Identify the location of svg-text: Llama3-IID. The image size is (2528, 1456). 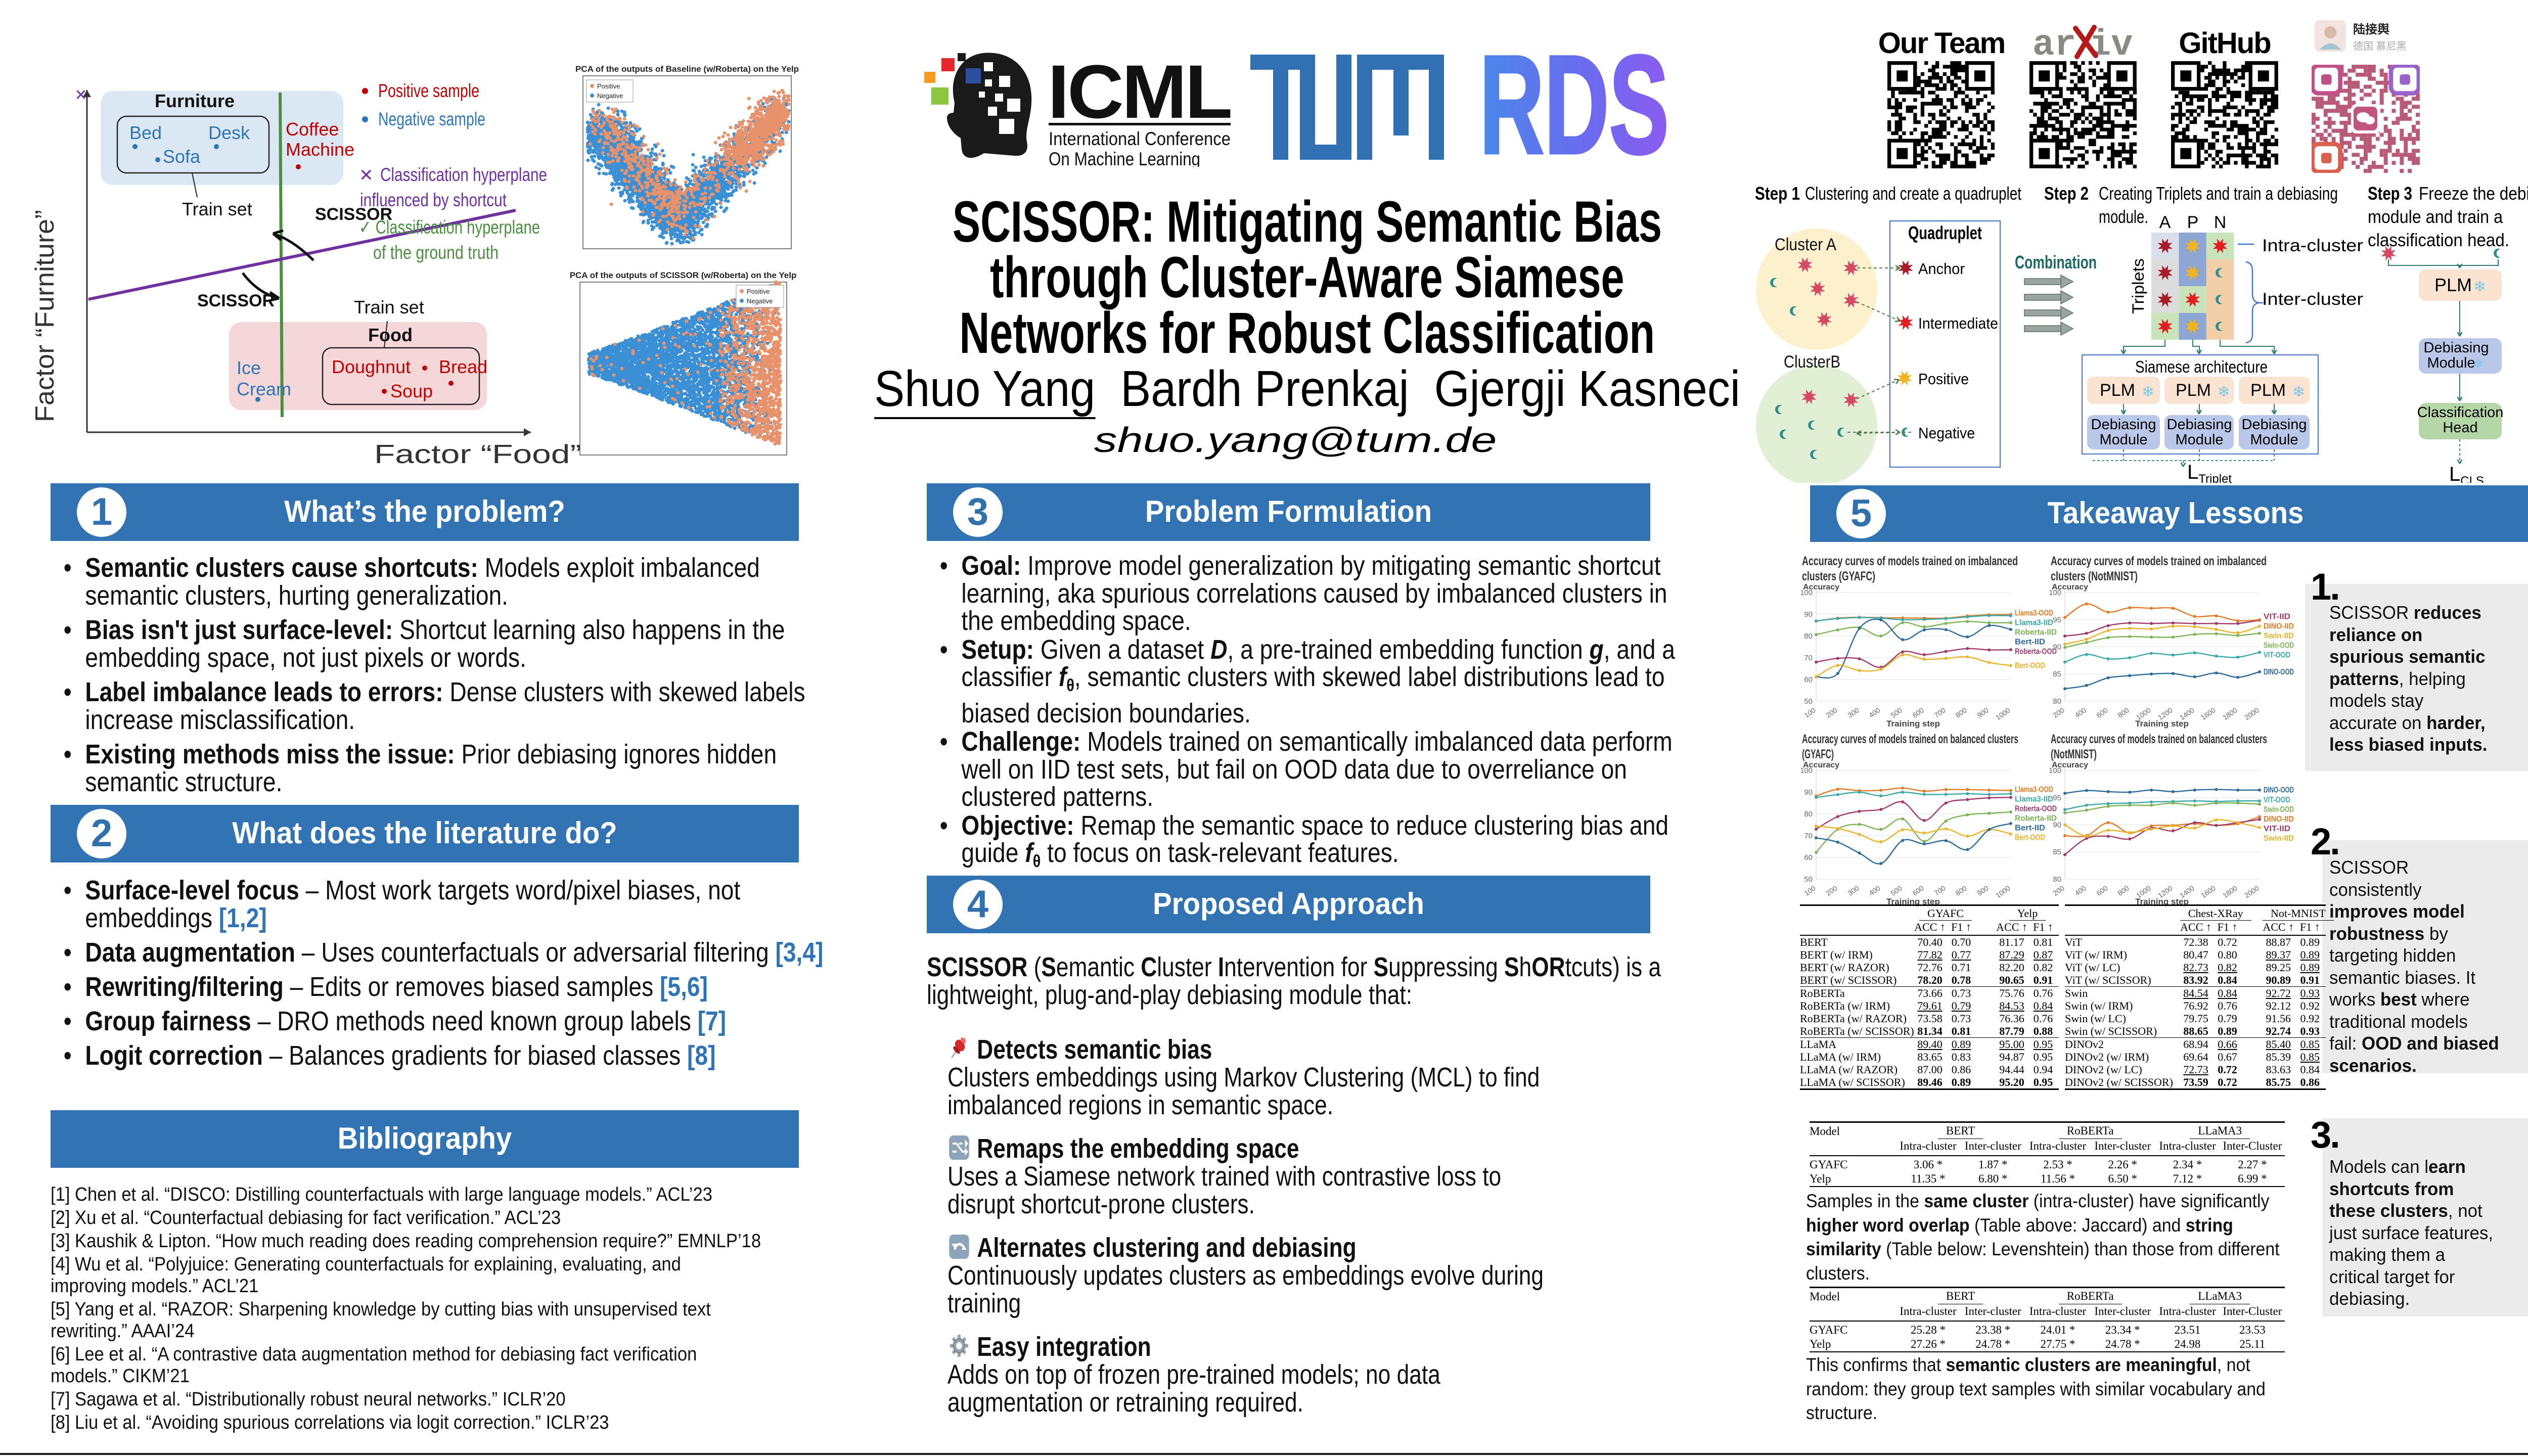
(2034, 799).